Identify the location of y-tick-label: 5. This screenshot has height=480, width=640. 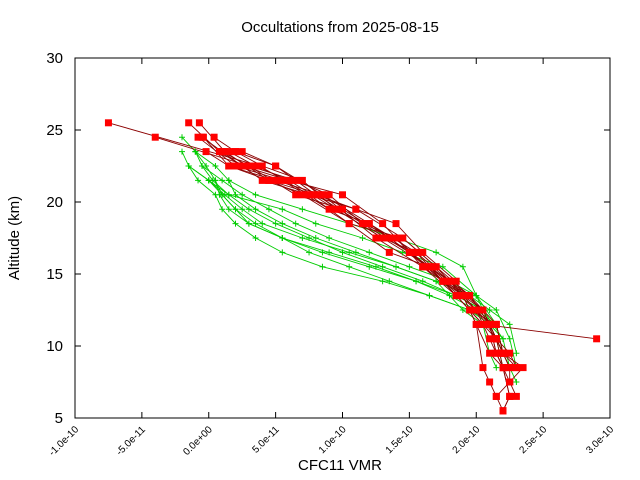
(59, 418).